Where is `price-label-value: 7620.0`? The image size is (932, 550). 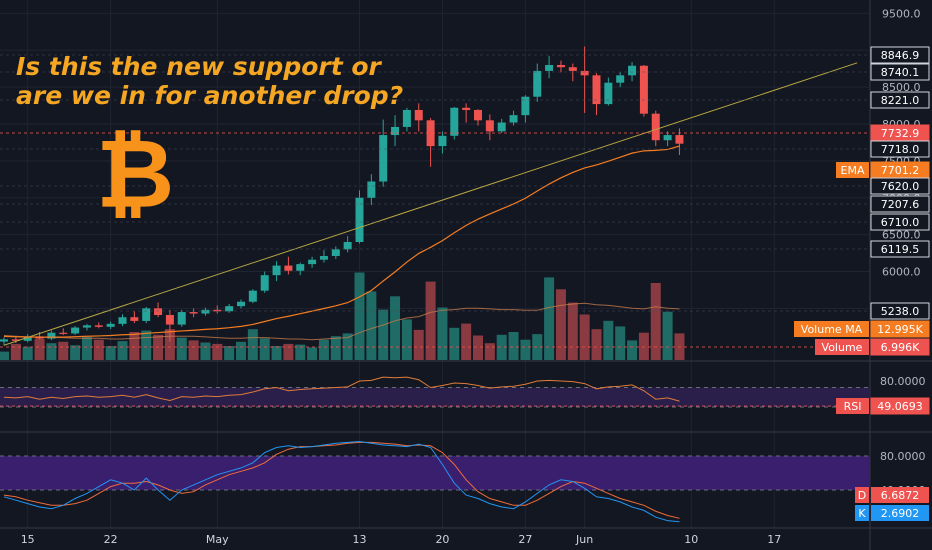 price-label-value: 7620.0 is located at coordinates (900, 186).